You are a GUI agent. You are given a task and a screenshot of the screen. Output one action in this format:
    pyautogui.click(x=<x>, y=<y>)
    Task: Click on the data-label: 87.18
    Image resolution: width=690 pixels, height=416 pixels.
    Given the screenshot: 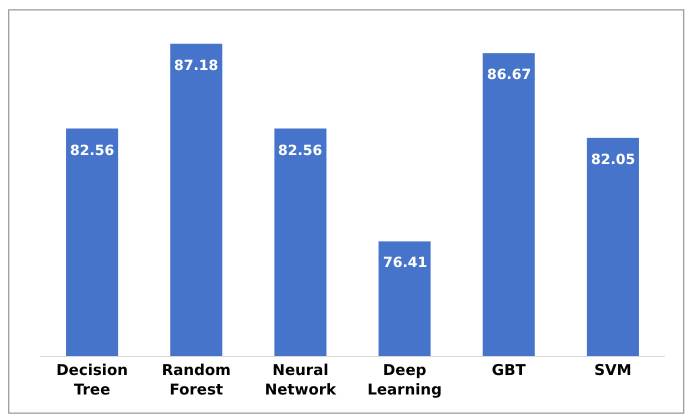 What is the action you would take?
    pyautogui.click(x=196, y=66)
    